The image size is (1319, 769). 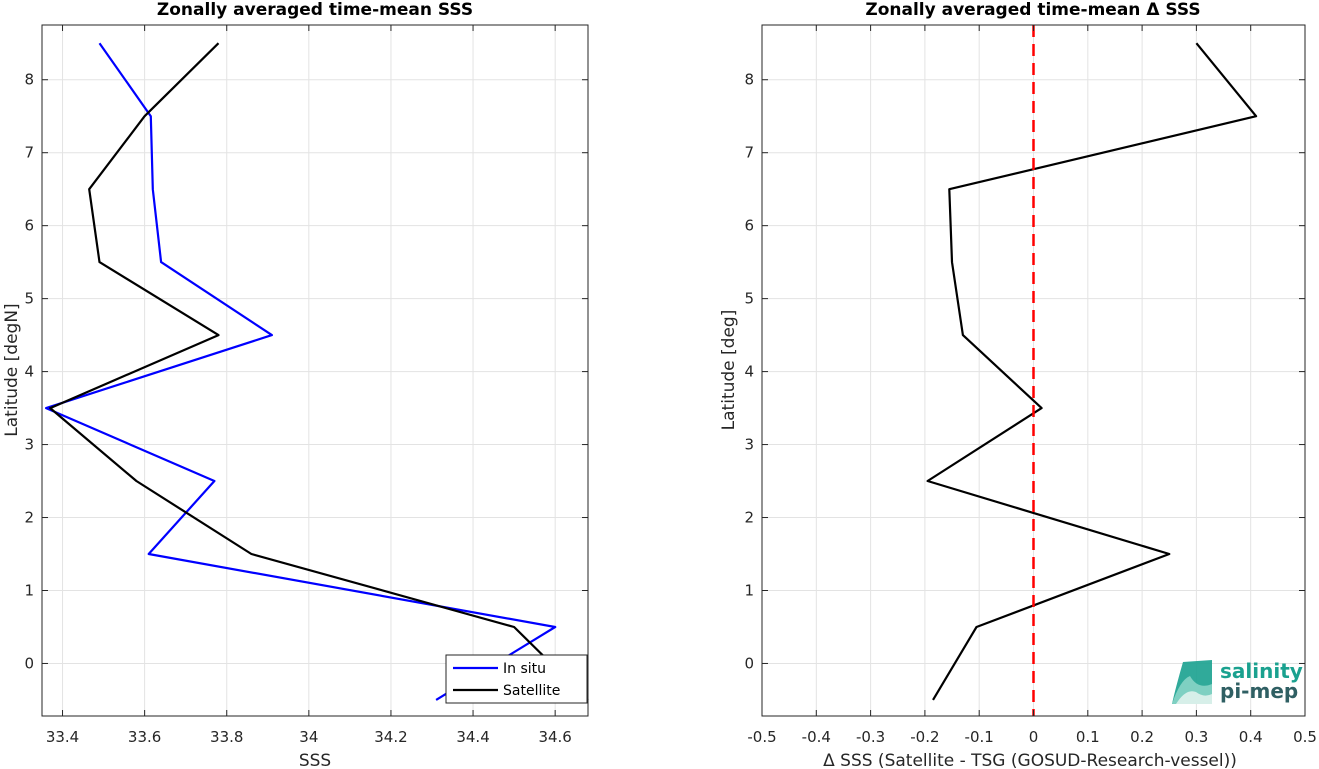 I want to click on left-y-tick-label: 3, so click(x=29, y=445).